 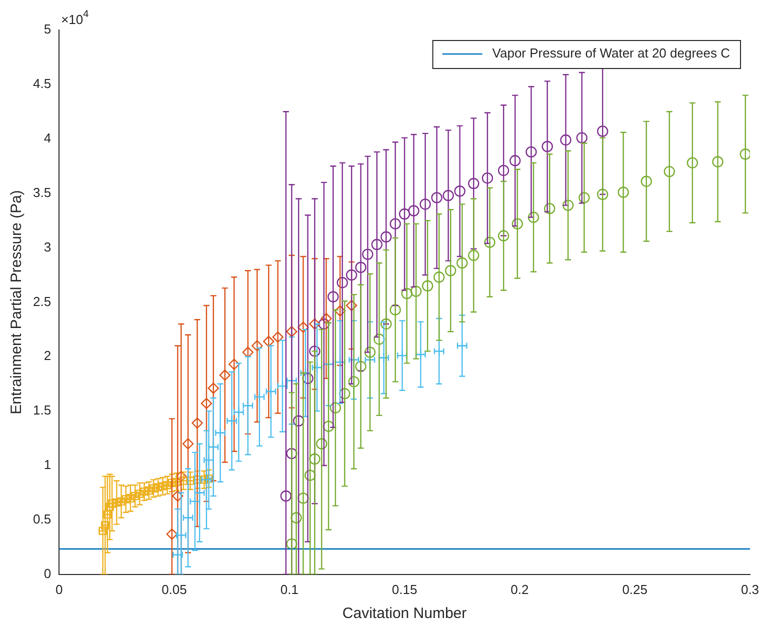 What do you see at coordinates (42, 192) in the screenshot?
I see `y-tick-label: 3.5` at bounding box center [42, 192].